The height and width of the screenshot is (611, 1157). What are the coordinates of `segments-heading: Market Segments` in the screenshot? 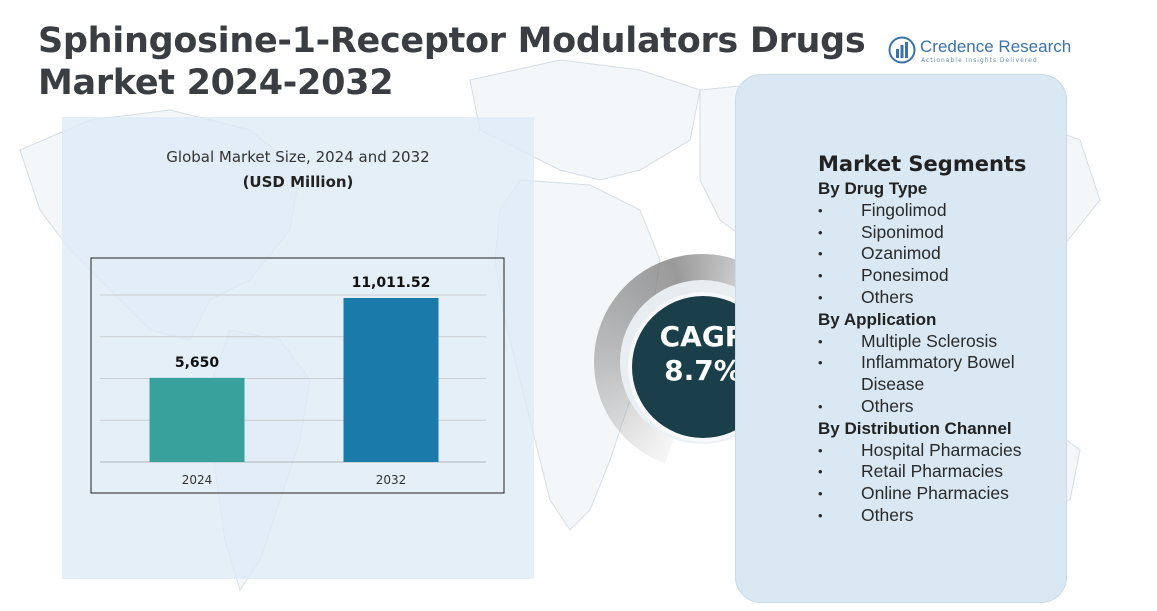 It's located at (922, 164).